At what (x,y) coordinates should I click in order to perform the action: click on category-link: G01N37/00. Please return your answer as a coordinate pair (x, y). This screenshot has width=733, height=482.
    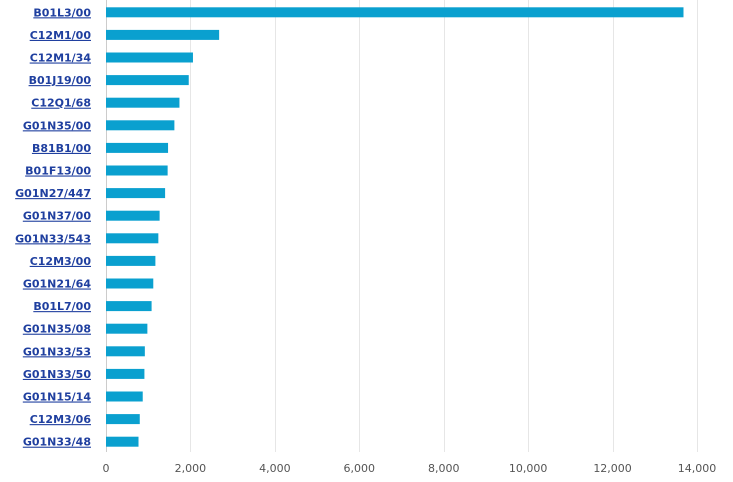
    Looking at the image, I should click on (57, 216).